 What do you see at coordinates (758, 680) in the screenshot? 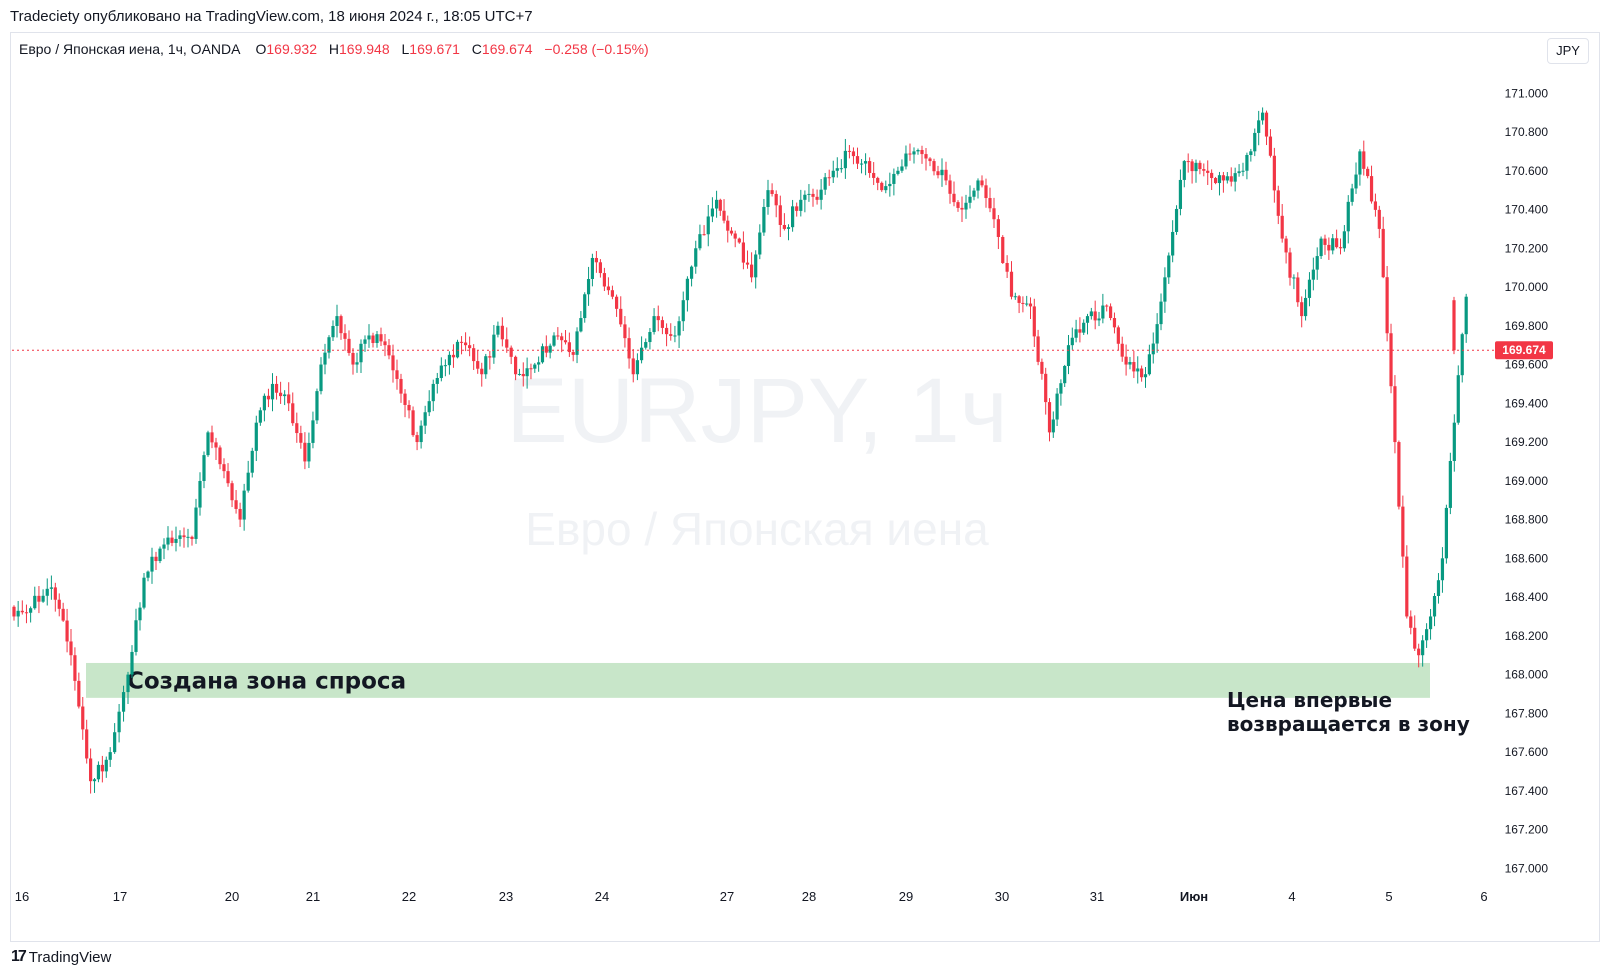
I see `demand-zone` at bounding box center [758, 680].